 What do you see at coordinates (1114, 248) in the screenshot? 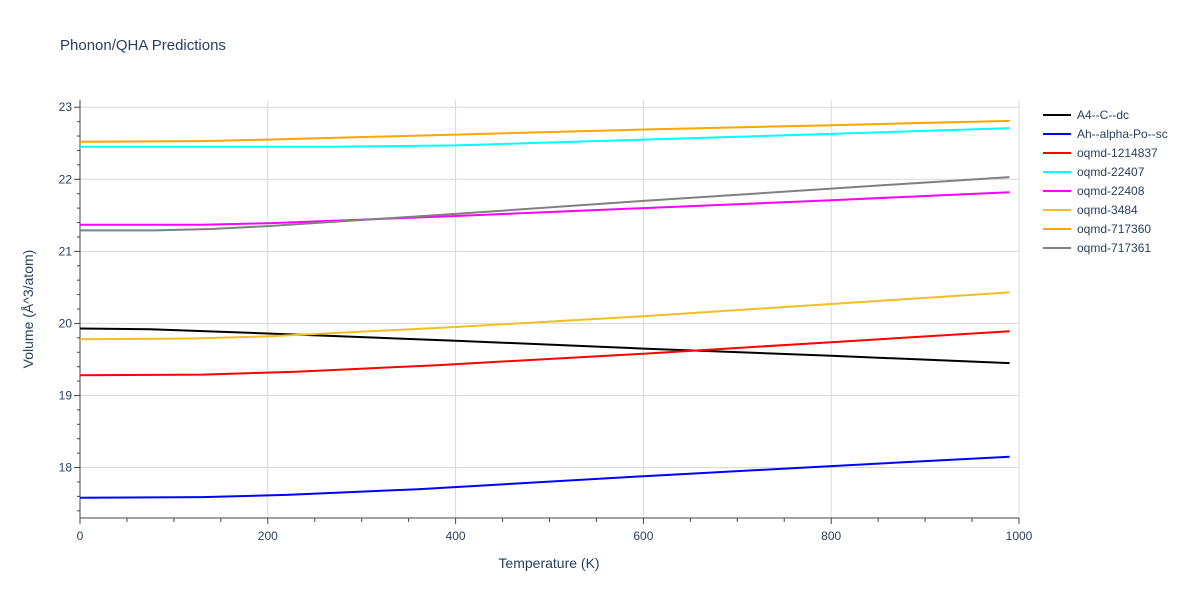
I see `legend-label: oqmd-717361` at bounding box center [1114, 248].